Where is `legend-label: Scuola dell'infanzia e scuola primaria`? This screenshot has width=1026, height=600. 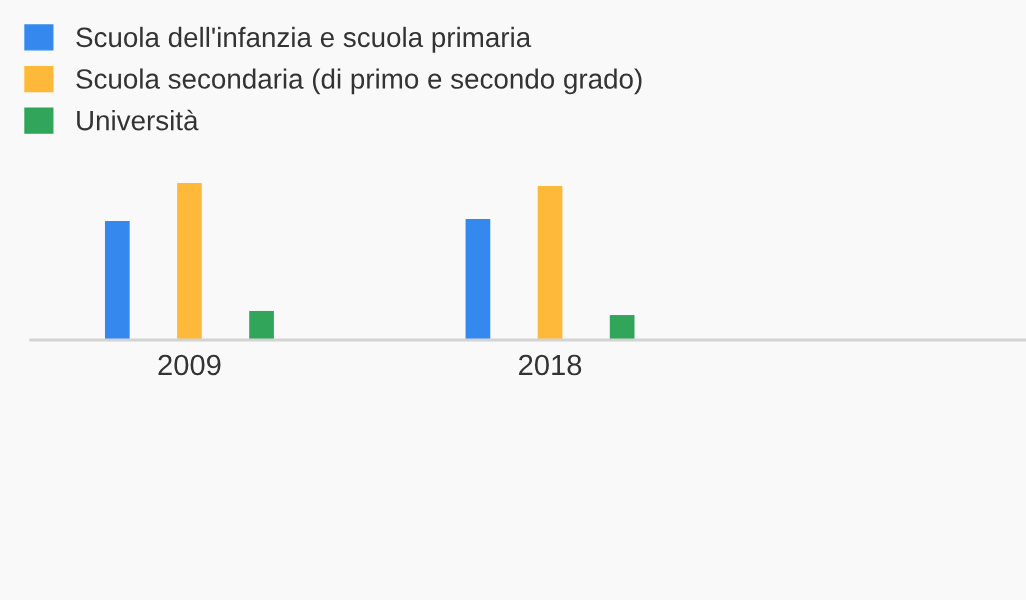 legend-label: Scuola dell'infanzia e scuola primaria is located at coordinates (304, 39).